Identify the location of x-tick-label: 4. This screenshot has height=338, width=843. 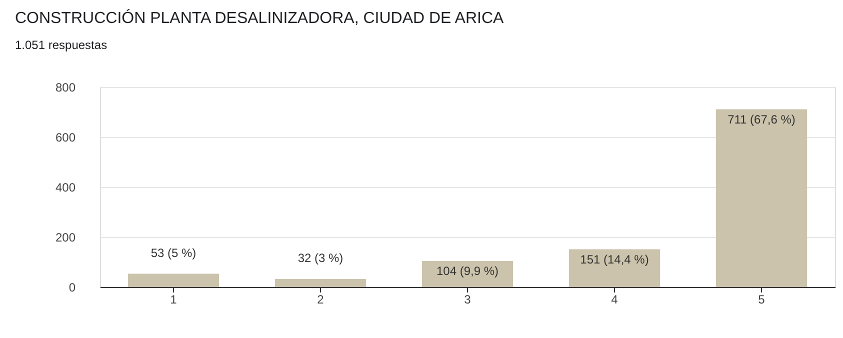
(614, 299).